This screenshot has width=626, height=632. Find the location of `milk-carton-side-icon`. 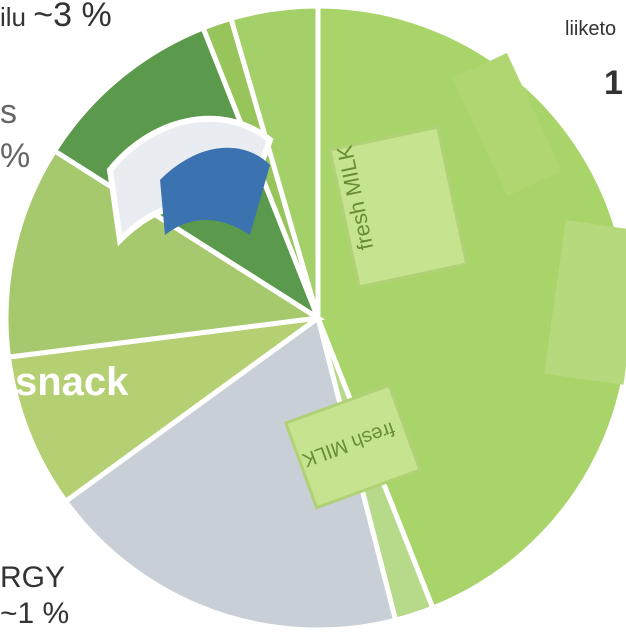

milk-carton-side-icon is located at coordinates (585, 302).